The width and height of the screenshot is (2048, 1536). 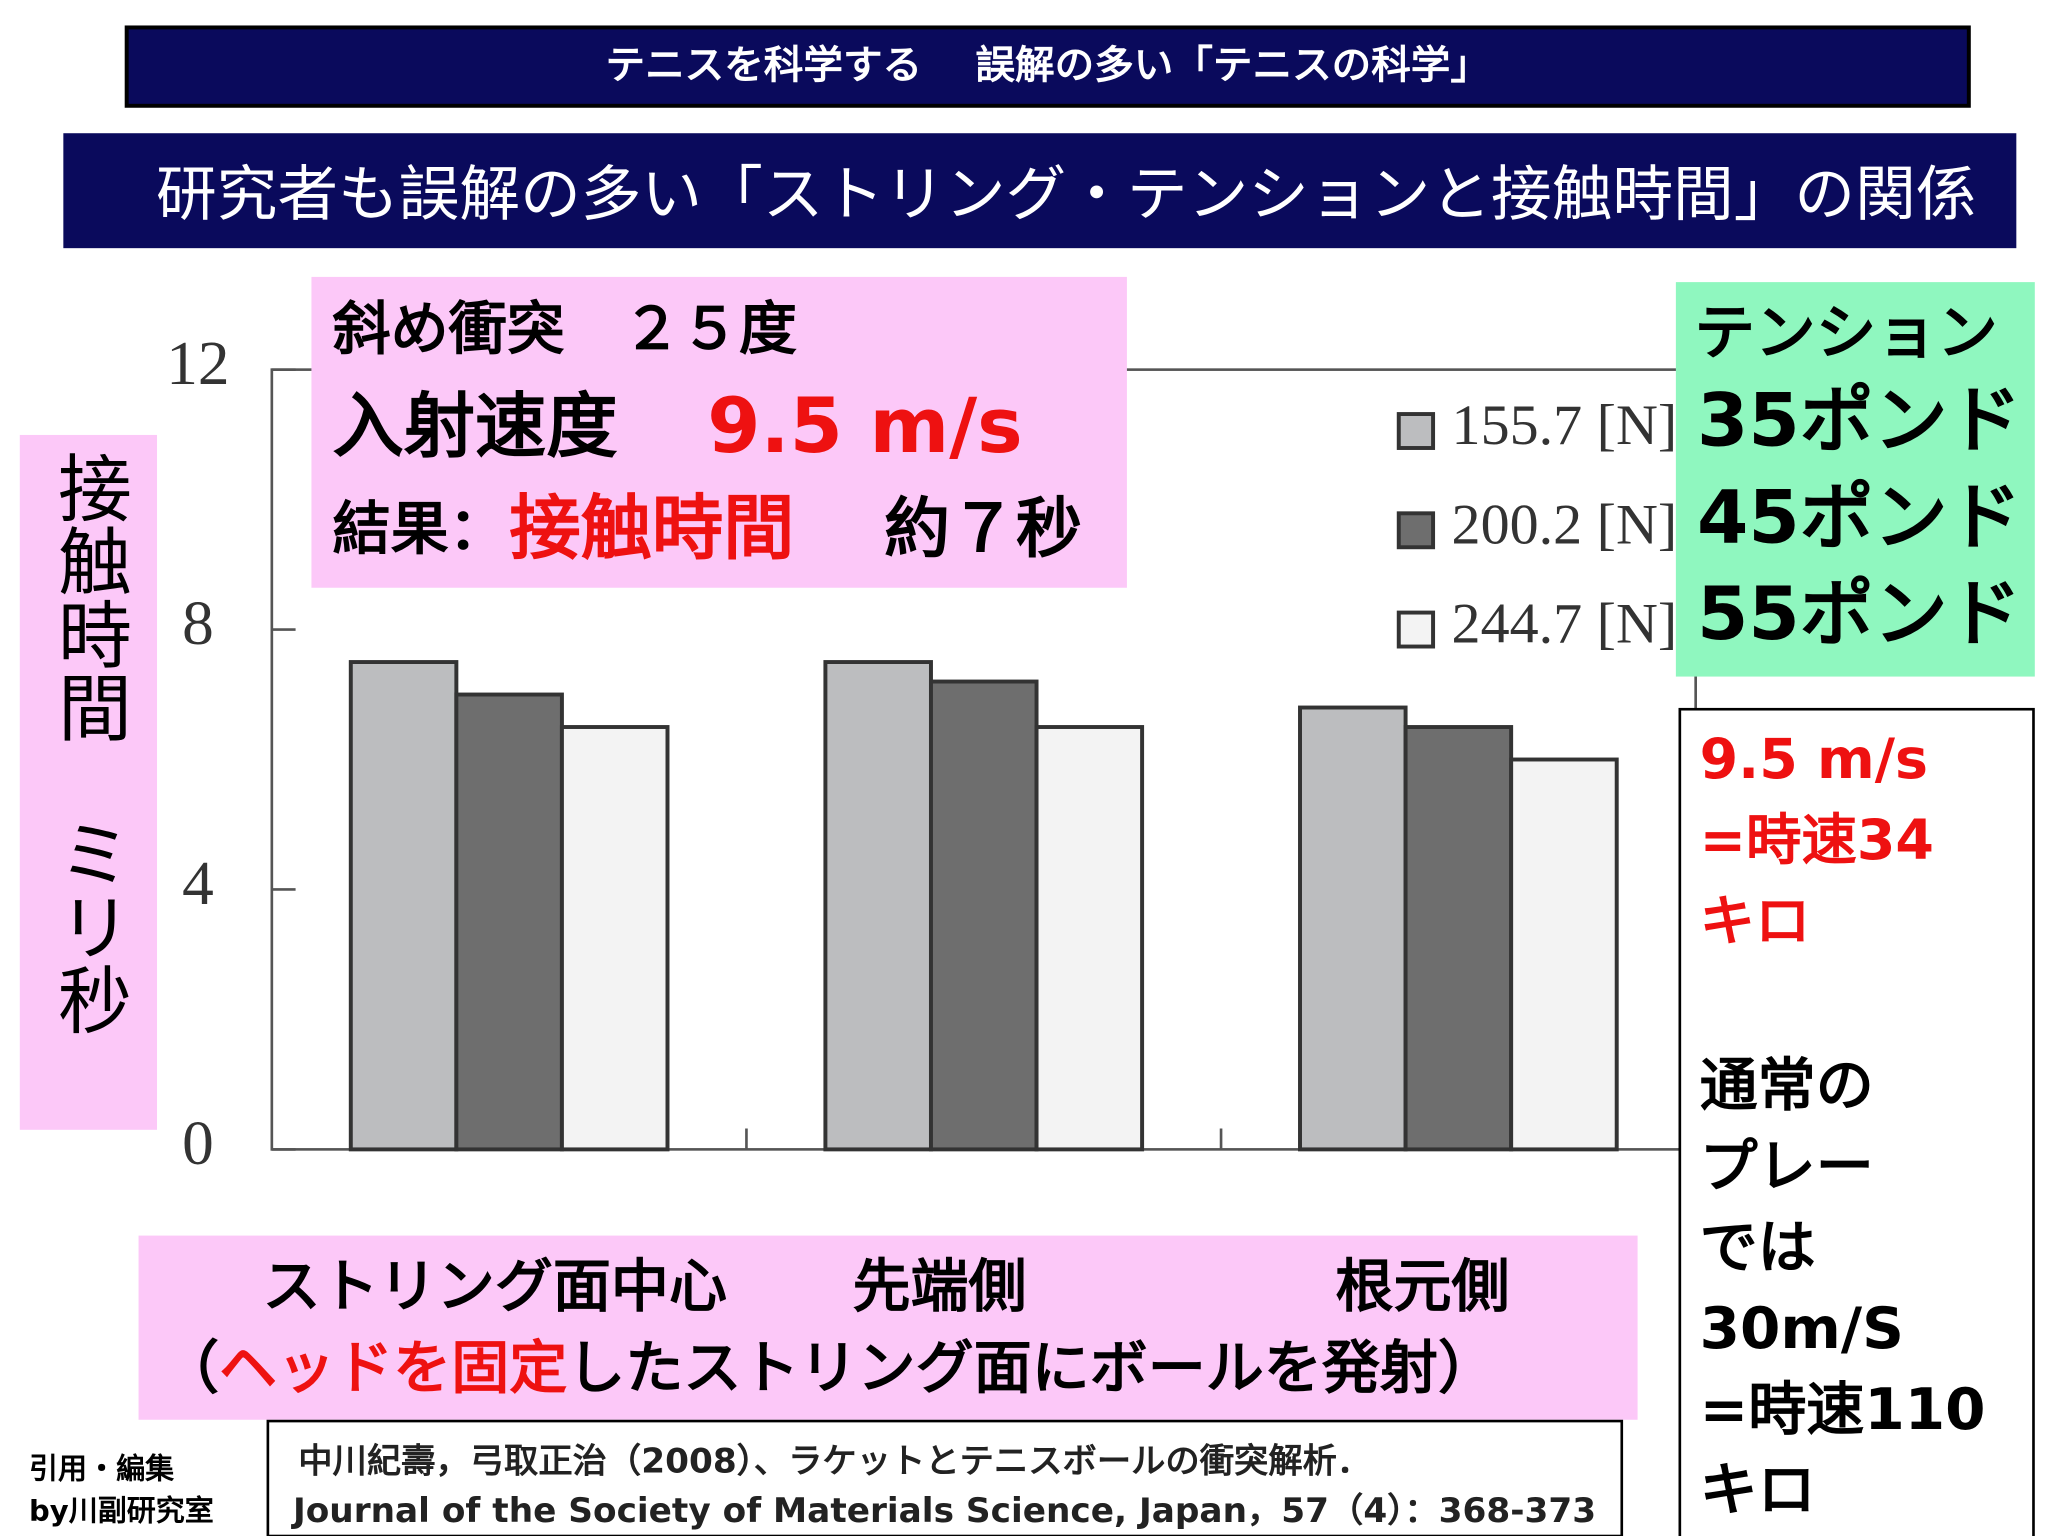 What do you see at coordinates (1758, 1247) in the screenshot?
I see `speed-note: では` at bounding box center [1758, 1247].